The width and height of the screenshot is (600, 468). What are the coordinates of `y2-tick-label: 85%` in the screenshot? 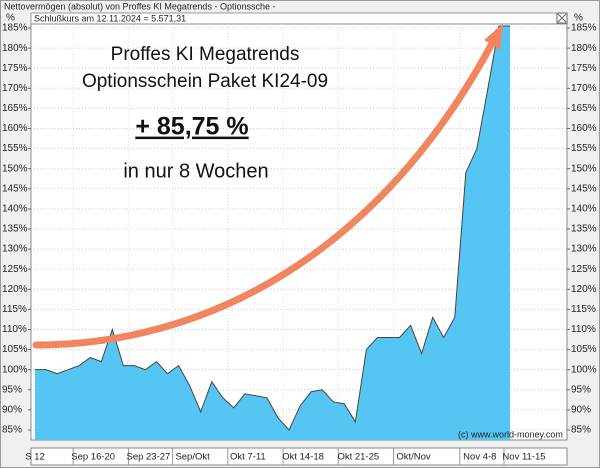 It's located at (581, 430).